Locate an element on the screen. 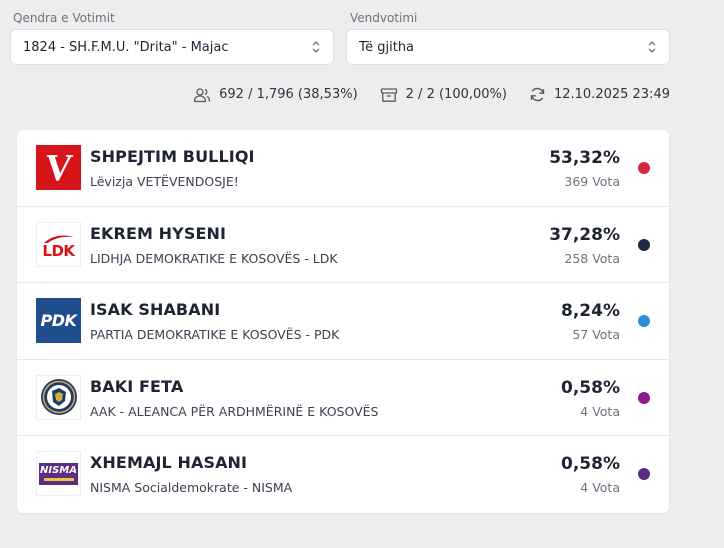 The image size is (724, 548). nisma-logo-icon: NISMA is located at coordinates (58, 474).